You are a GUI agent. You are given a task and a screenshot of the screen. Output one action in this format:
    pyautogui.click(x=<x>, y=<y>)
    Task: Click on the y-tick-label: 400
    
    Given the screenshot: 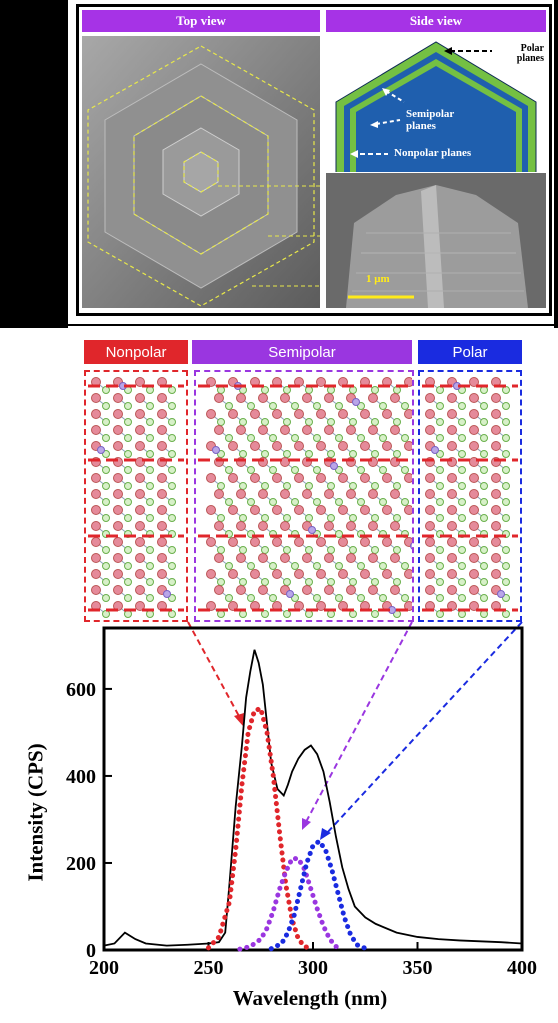 What is the action you would take?
    pyautogui.click(x=81, y=777)
    